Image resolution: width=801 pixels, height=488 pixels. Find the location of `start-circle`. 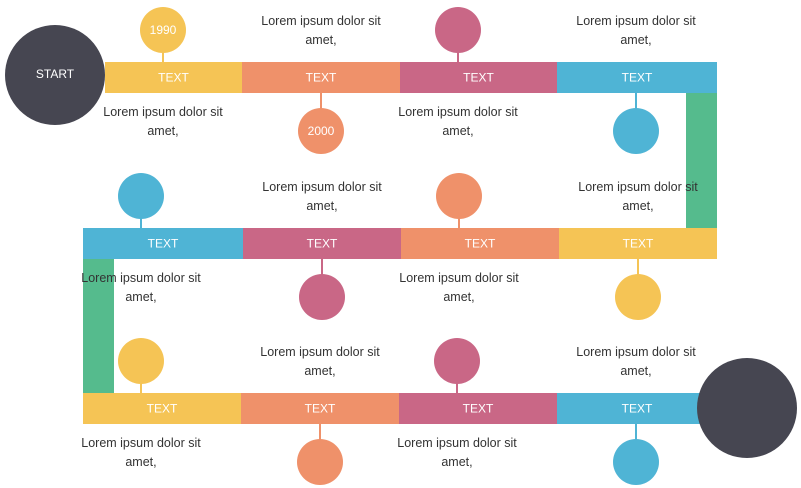

start-circle is located at coordinates (55, 75).